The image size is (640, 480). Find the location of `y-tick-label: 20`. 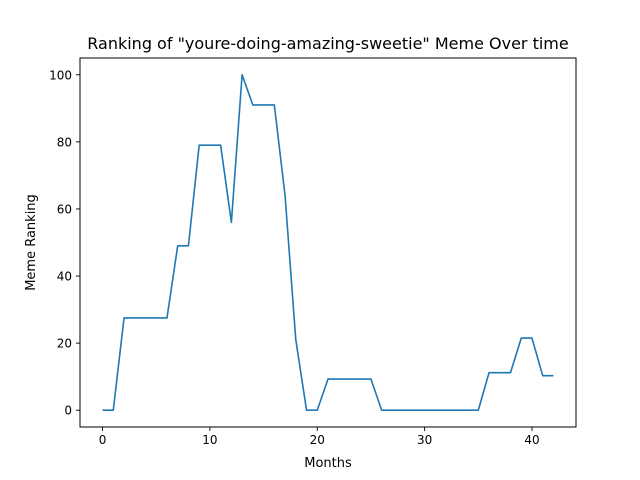

y-tick-label: 20 is located at coordinates (64, 344).